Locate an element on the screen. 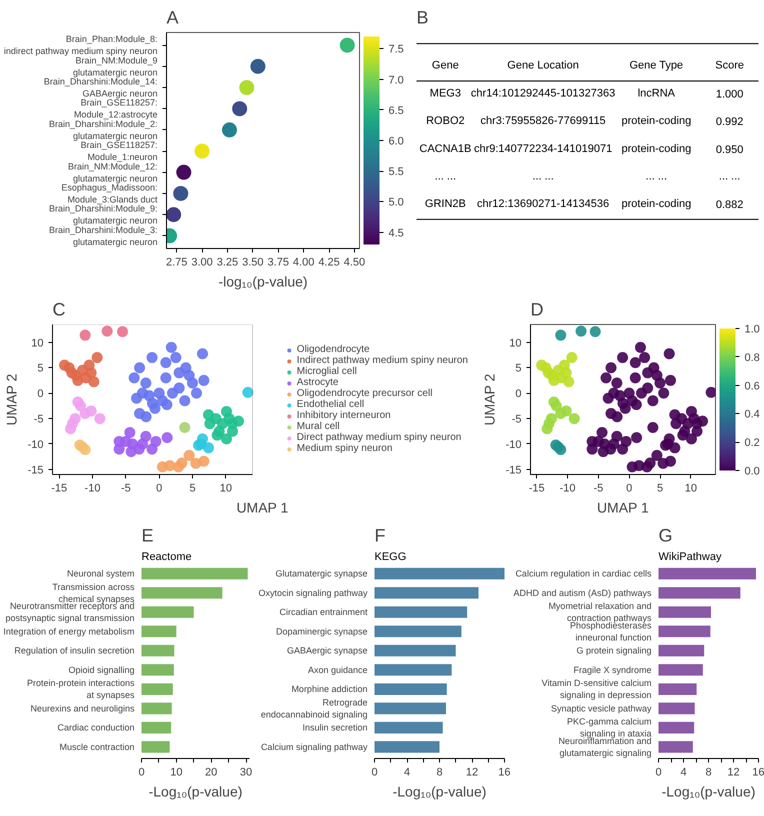 Image resolution: width=764 pixels, height=816 pixels. legend-label: Mural cell is located at coordinates (318, 426).